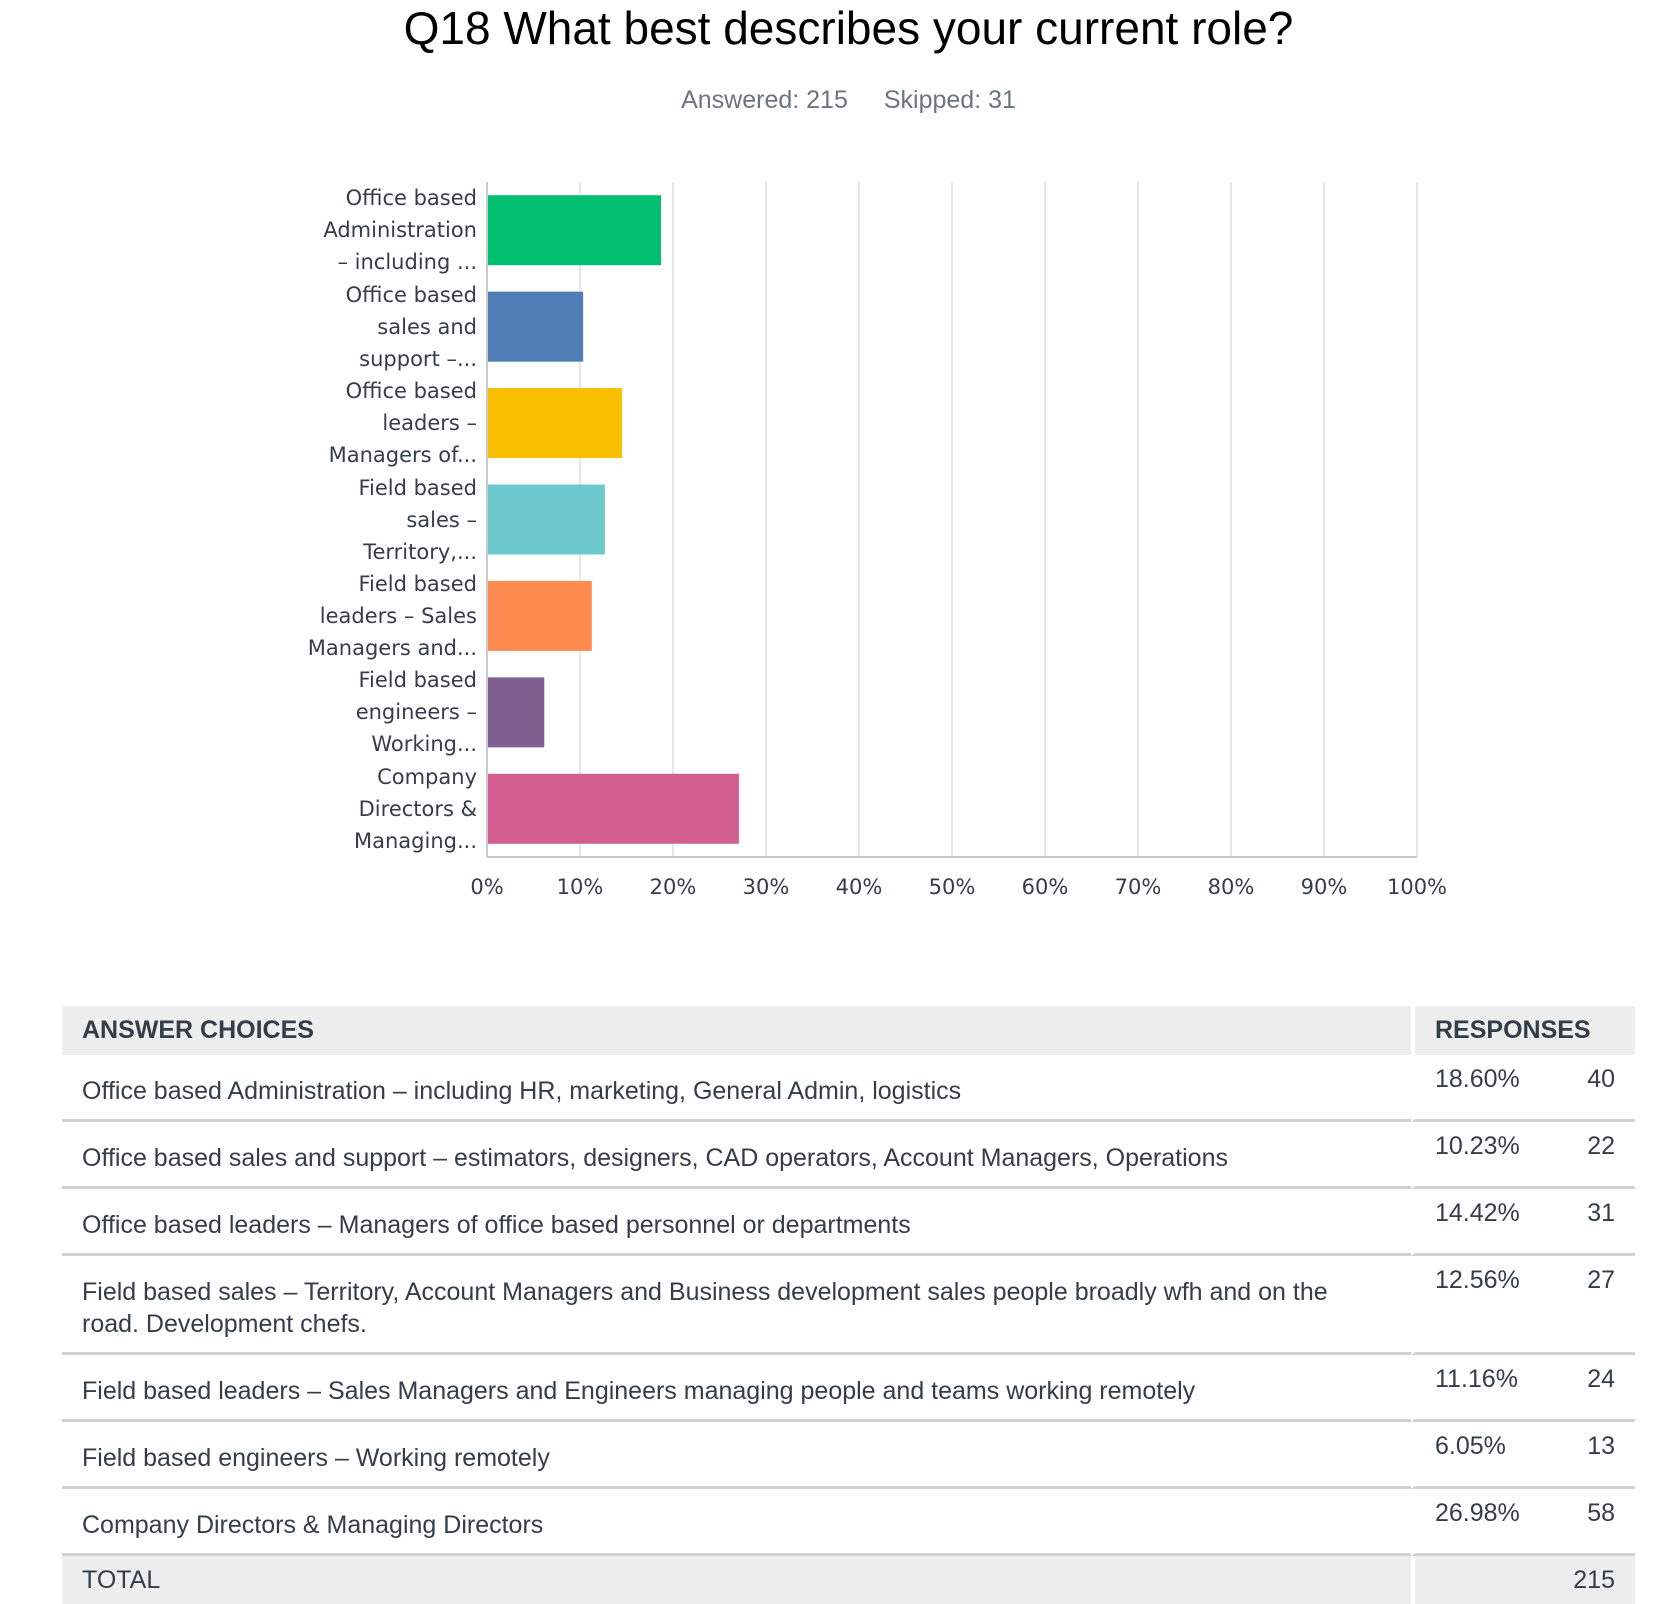 The image size is (1677, 1604). Describe the element at coordinates (736, 1522) in the screenshot. I see `answer-choice: Company Directors & Managing Directors` at that location.